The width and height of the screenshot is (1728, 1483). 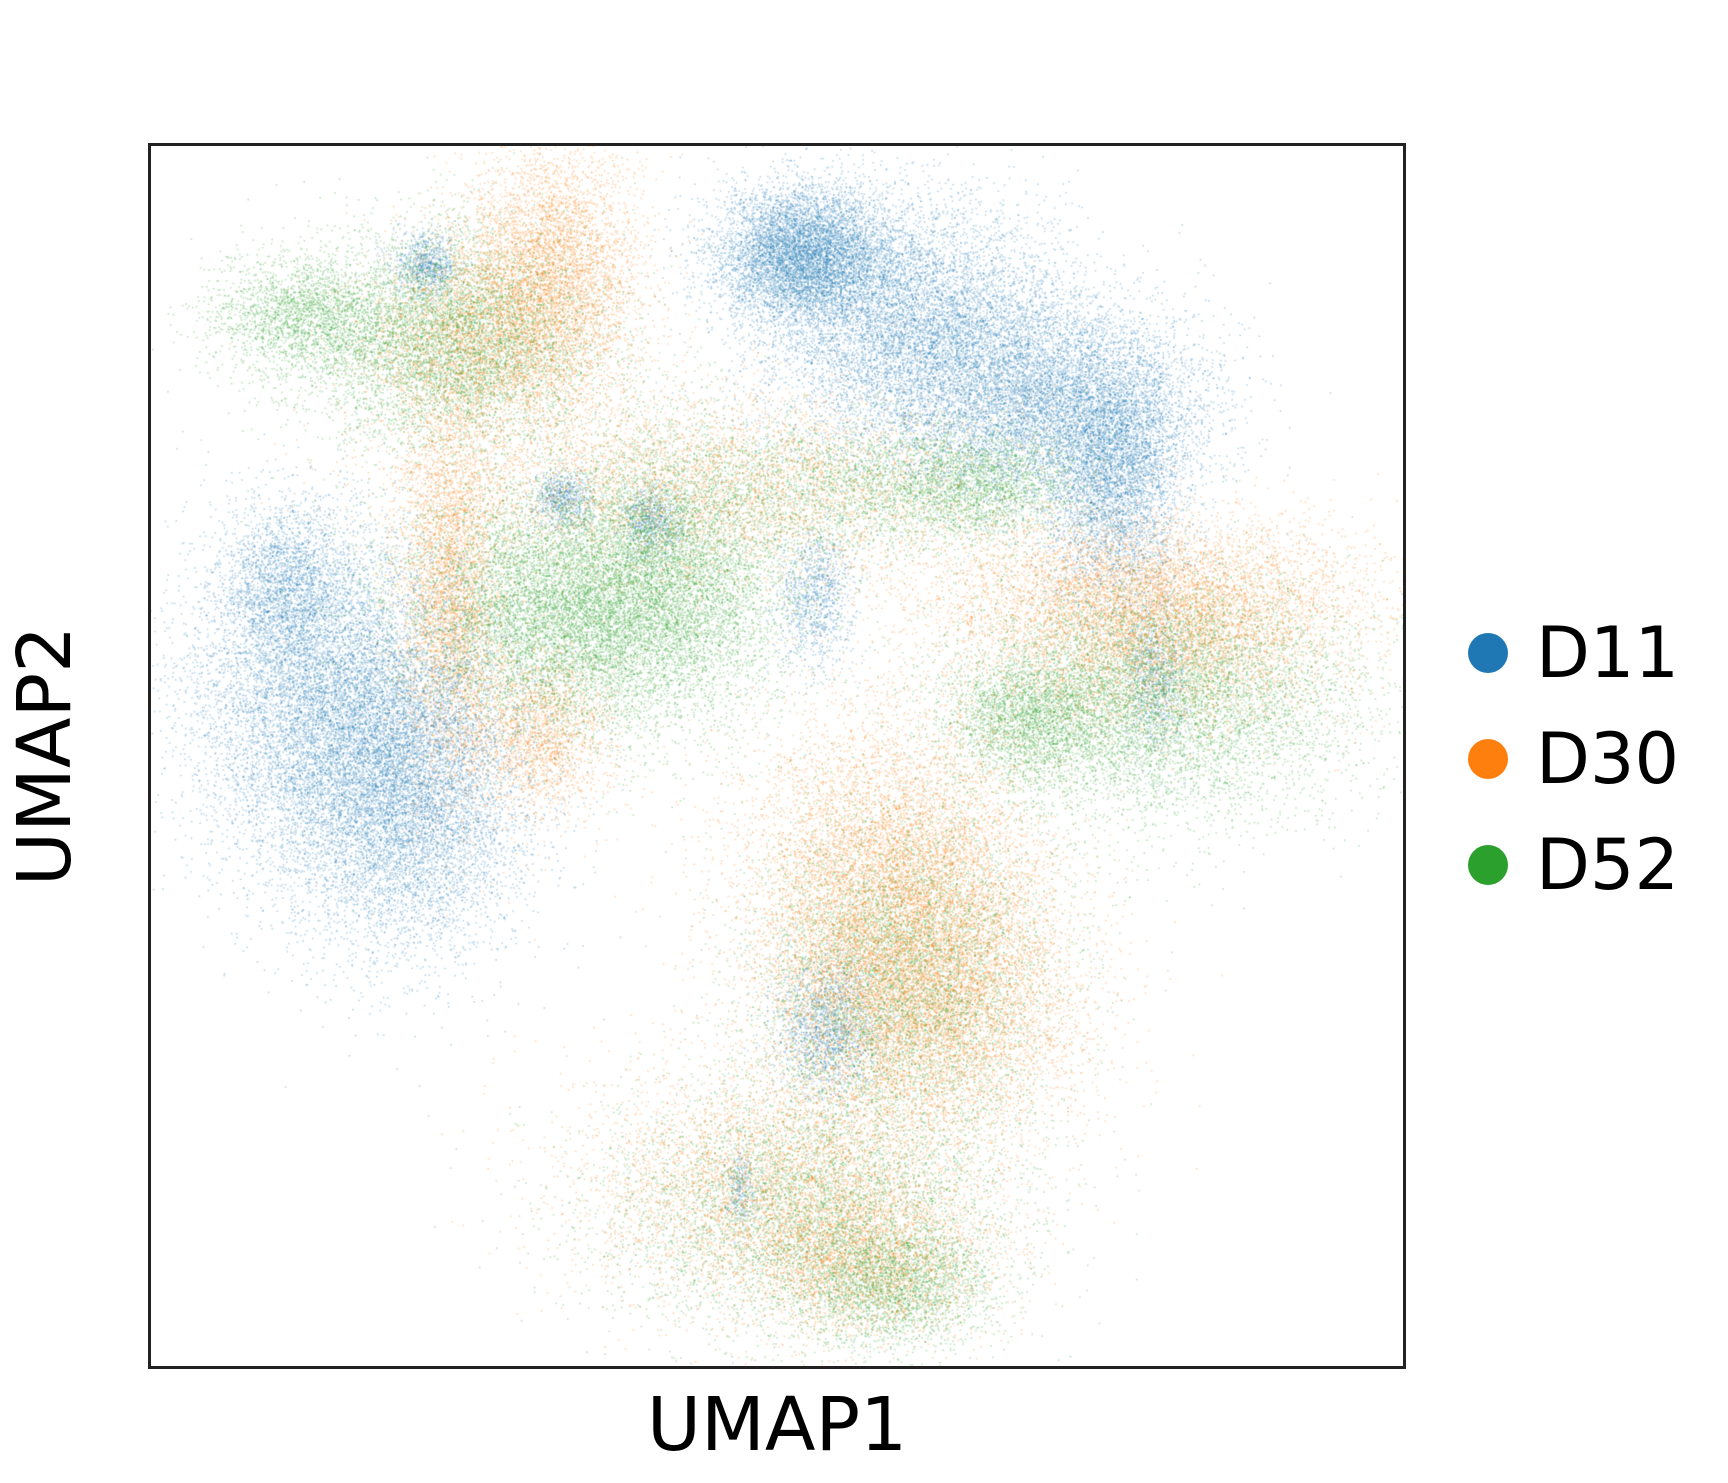 I want to click on x-axis-label: UMAP1, so click(x=777, y=1425).